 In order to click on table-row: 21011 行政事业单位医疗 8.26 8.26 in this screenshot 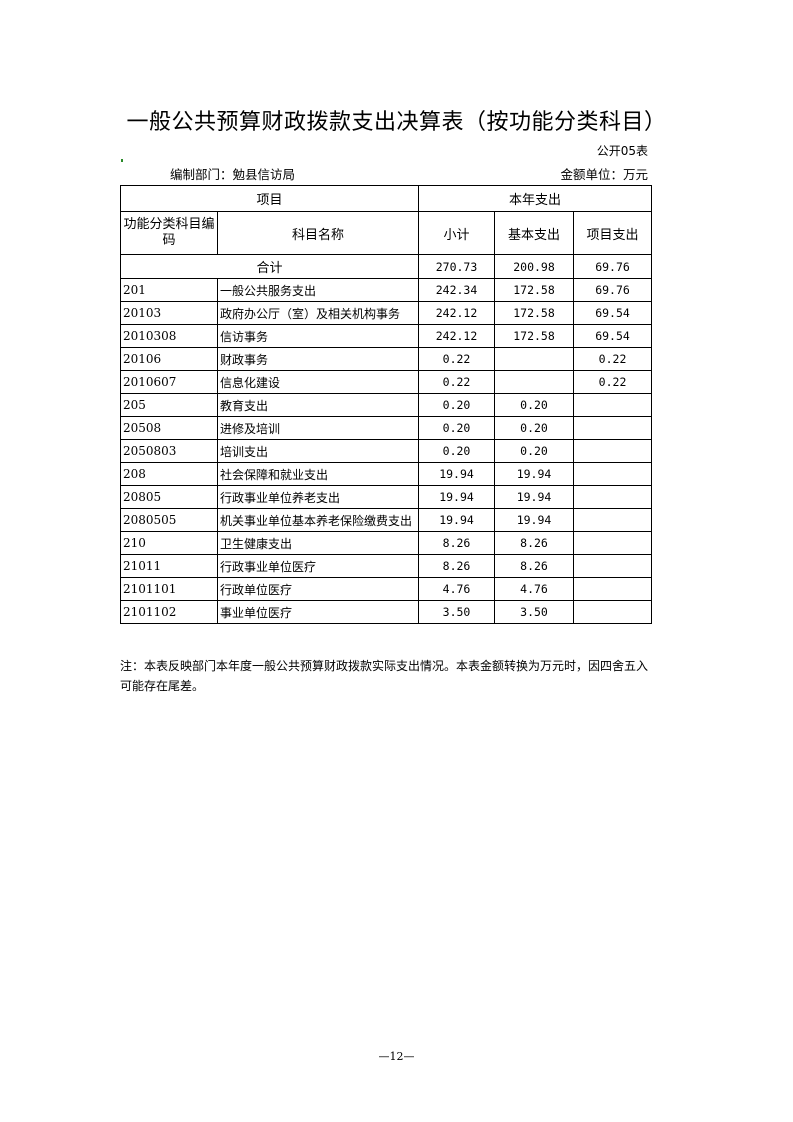, I will do `click(386, 566)`.